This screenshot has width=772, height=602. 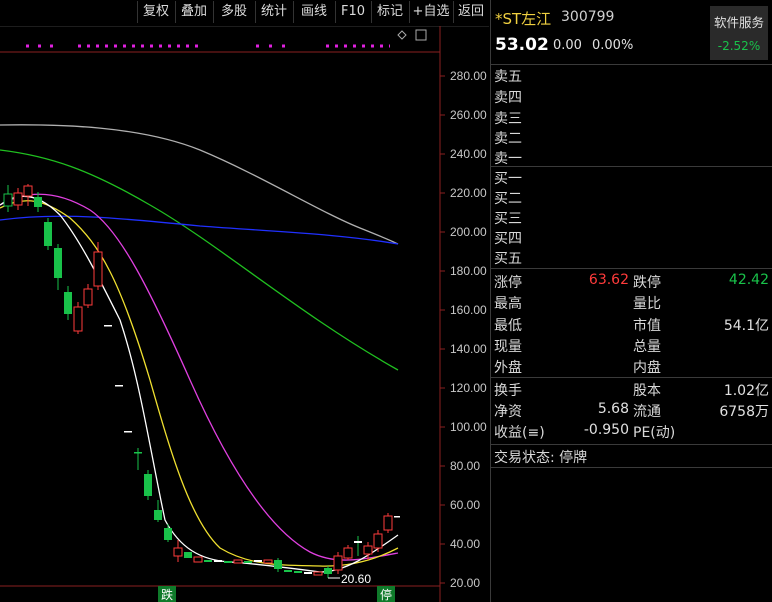 What do you see at coordinates (468, 232) in the screenshot?
I see `price-tick: 200.00` at bounding box center [468, 232].